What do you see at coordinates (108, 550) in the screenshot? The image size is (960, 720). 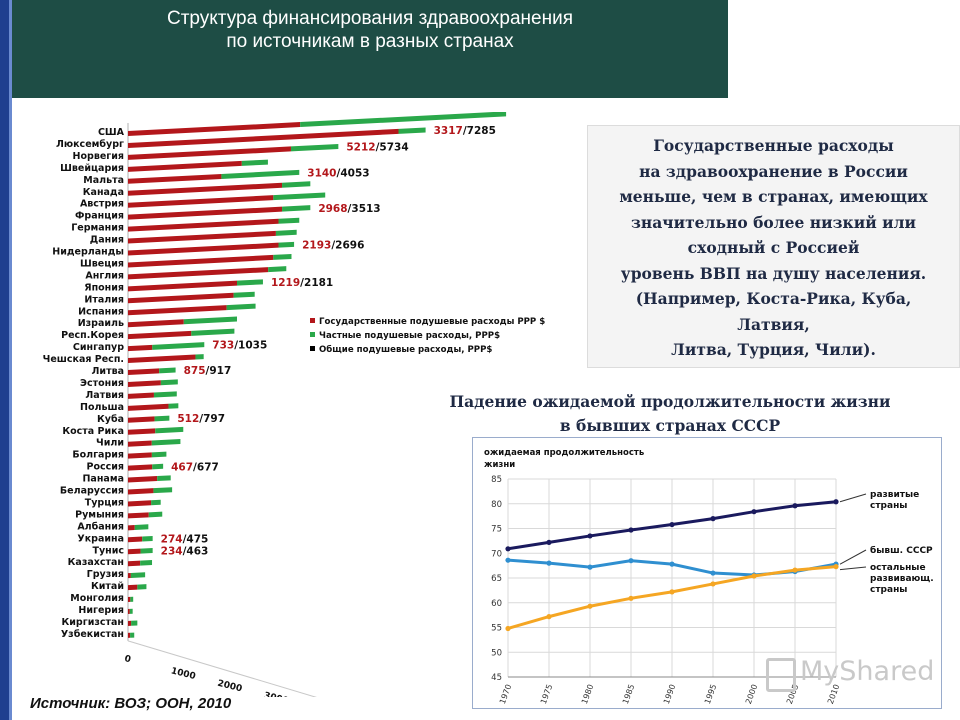 I see `bar-category-label: Тунис` at bounding box center [108, 550].